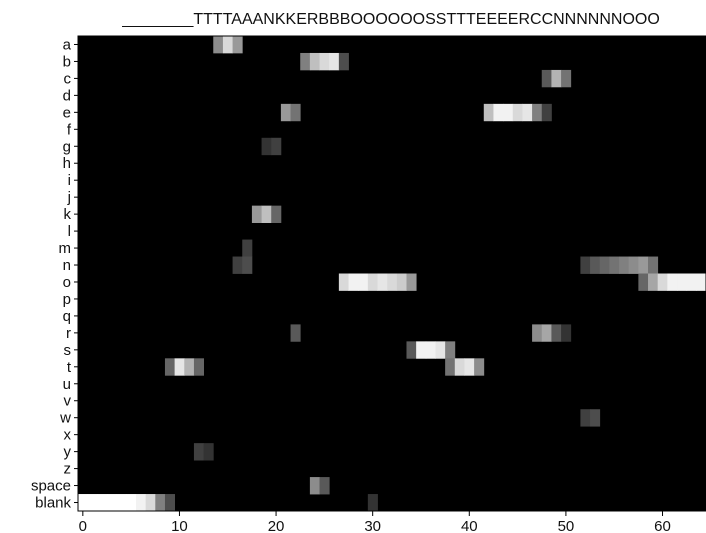 The height and width of the screenshot is (533, 706). I want to click on y-tick-label: b, so click(67, 61).